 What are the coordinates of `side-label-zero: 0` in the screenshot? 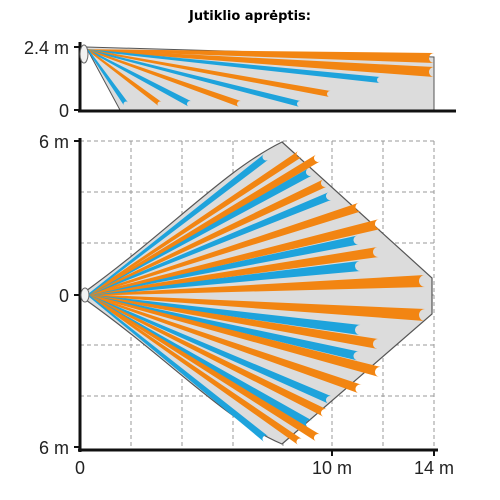 It's located at (64, 111).